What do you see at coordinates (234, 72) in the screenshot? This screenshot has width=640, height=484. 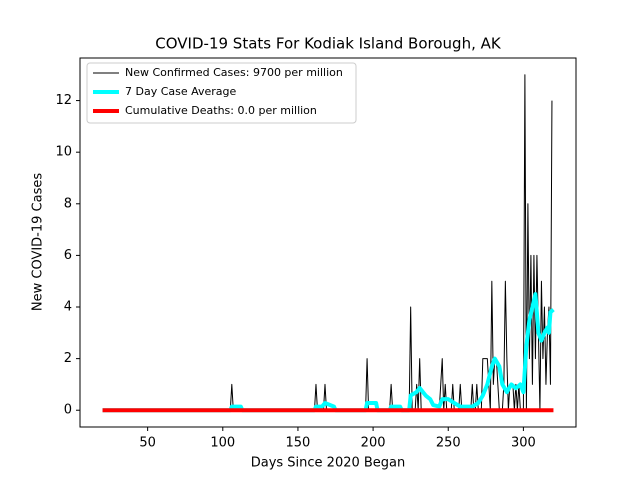 I see `legend-label: New Confirmed Cases: 9700 per million` at bounding box center [234, 72].